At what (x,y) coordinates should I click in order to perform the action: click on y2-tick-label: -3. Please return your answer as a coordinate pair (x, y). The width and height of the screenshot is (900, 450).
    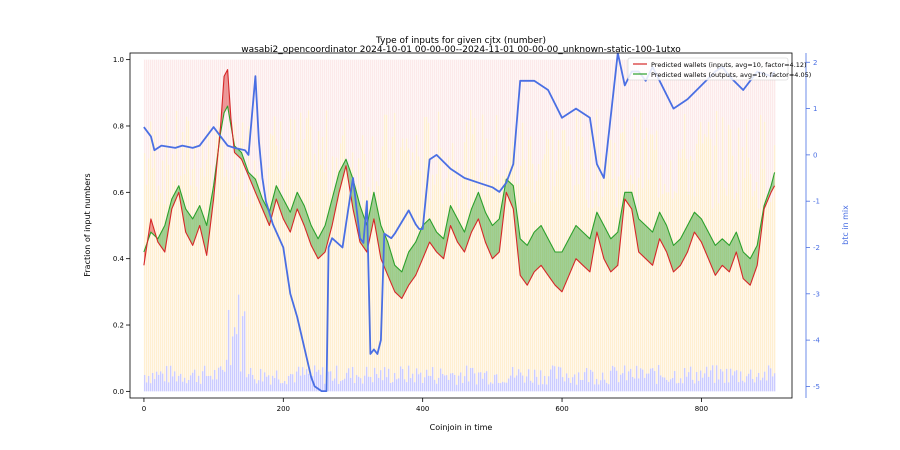
    Looking at the image, I should click on (816, 294).